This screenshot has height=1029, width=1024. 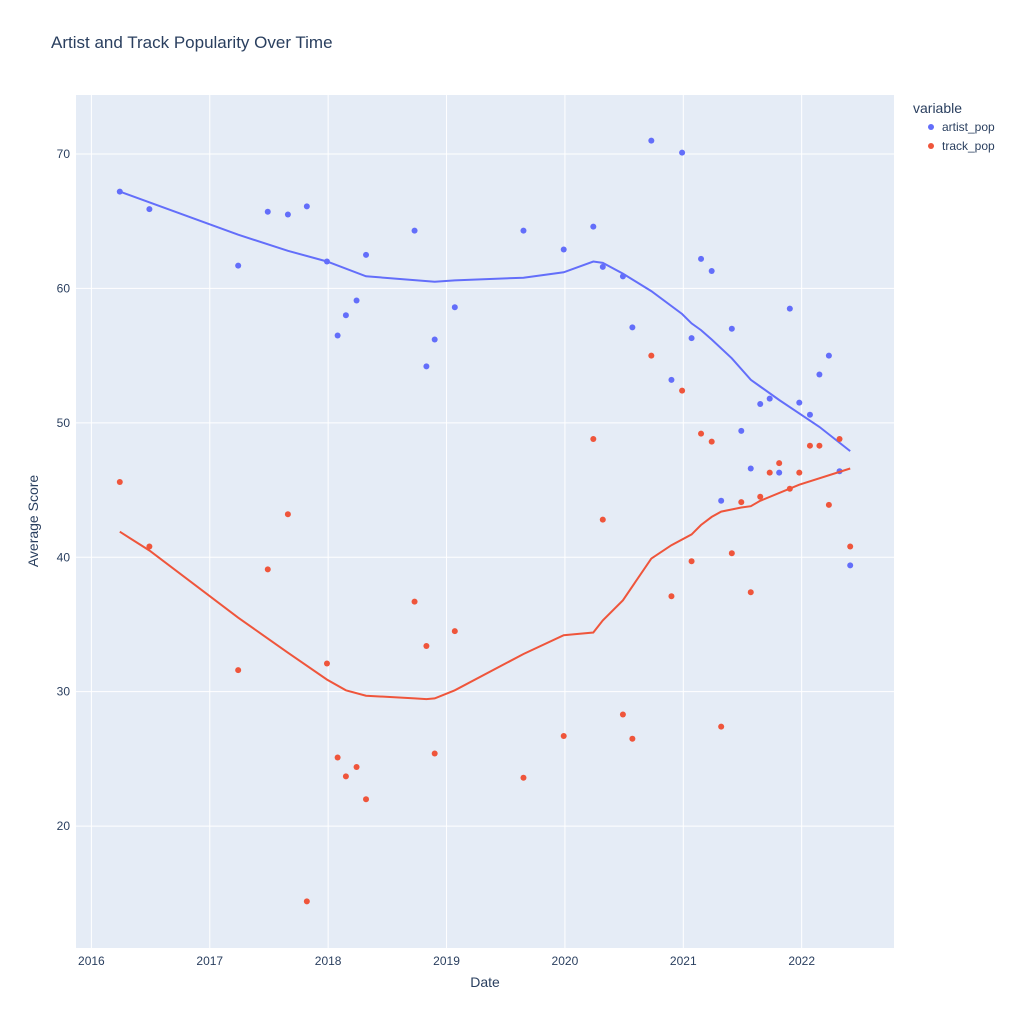 I want to click on x-tick-label: 2020, so click(x=565, y=961).